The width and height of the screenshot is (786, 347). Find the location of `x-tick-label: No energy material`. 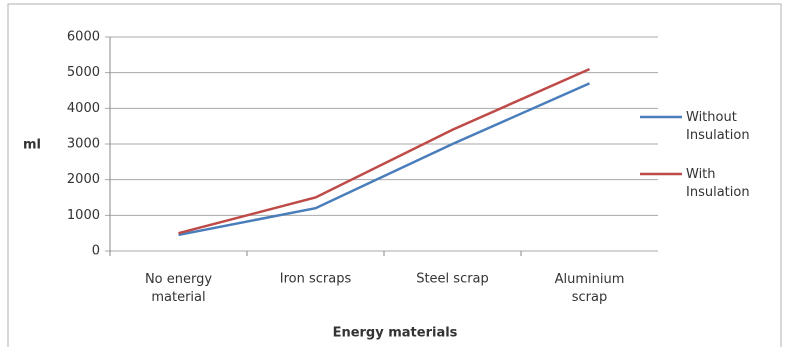

x-tick-label: No energy material is located at coordinates (178, 288).